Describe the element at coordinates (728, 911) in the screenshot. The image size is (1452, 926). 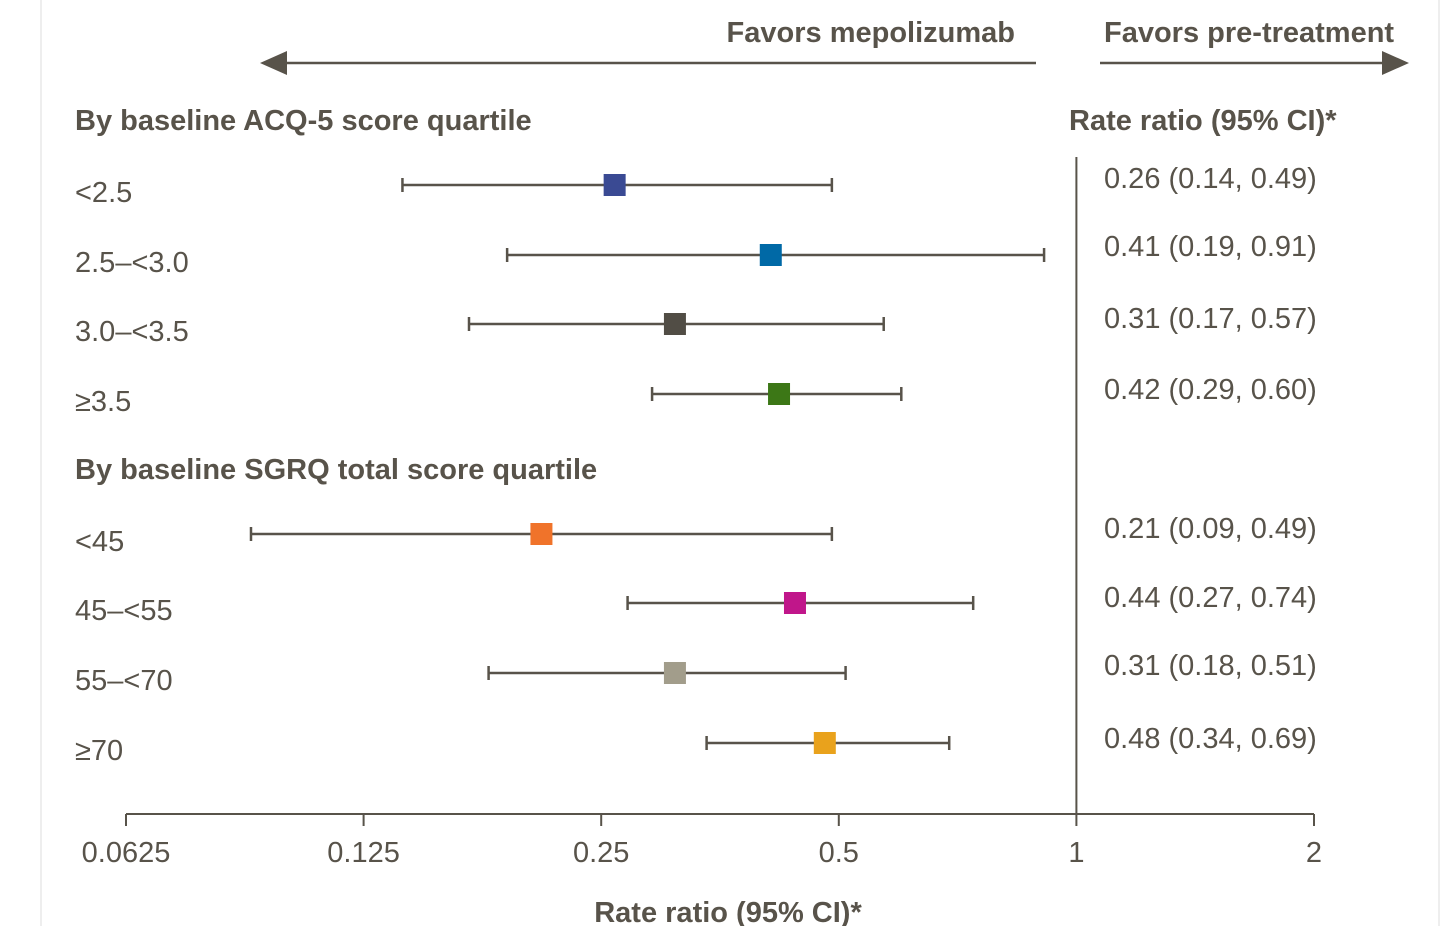
I see `x-axis-title: Rate ratio (95% CI)*` at that location.